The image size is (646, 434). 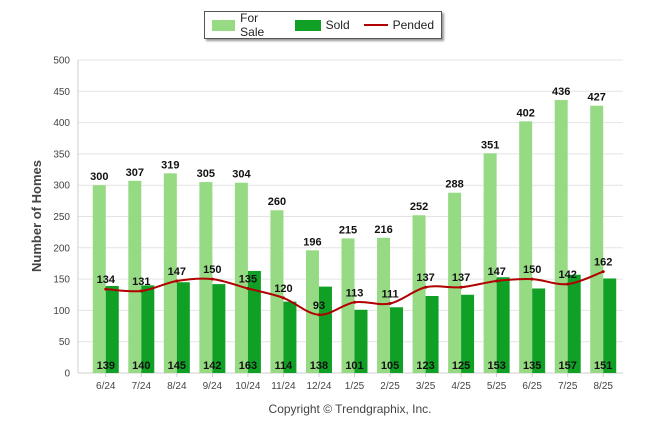 What do you see at coordinates (398, 25) in the screenshot?
I see `legend-item-pended: Pended` at bounding box center [398, 25].